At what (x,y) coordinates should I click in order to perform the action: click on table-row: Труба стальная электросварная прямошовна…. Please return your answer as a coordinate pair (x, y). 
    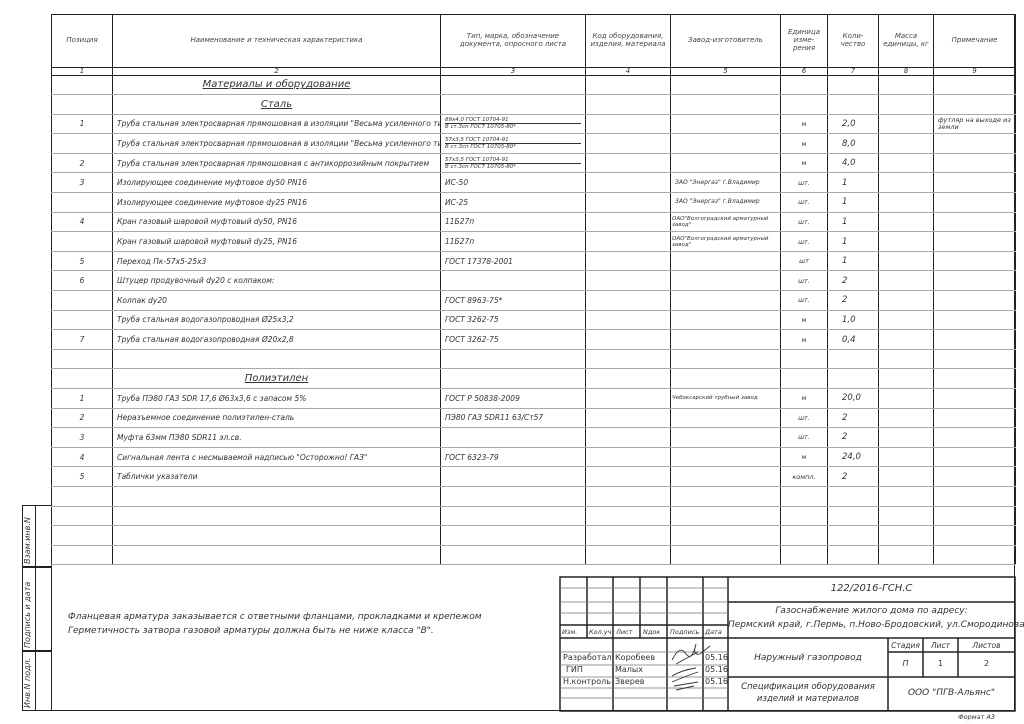
    Looking at the image, I should click on (533, 143).